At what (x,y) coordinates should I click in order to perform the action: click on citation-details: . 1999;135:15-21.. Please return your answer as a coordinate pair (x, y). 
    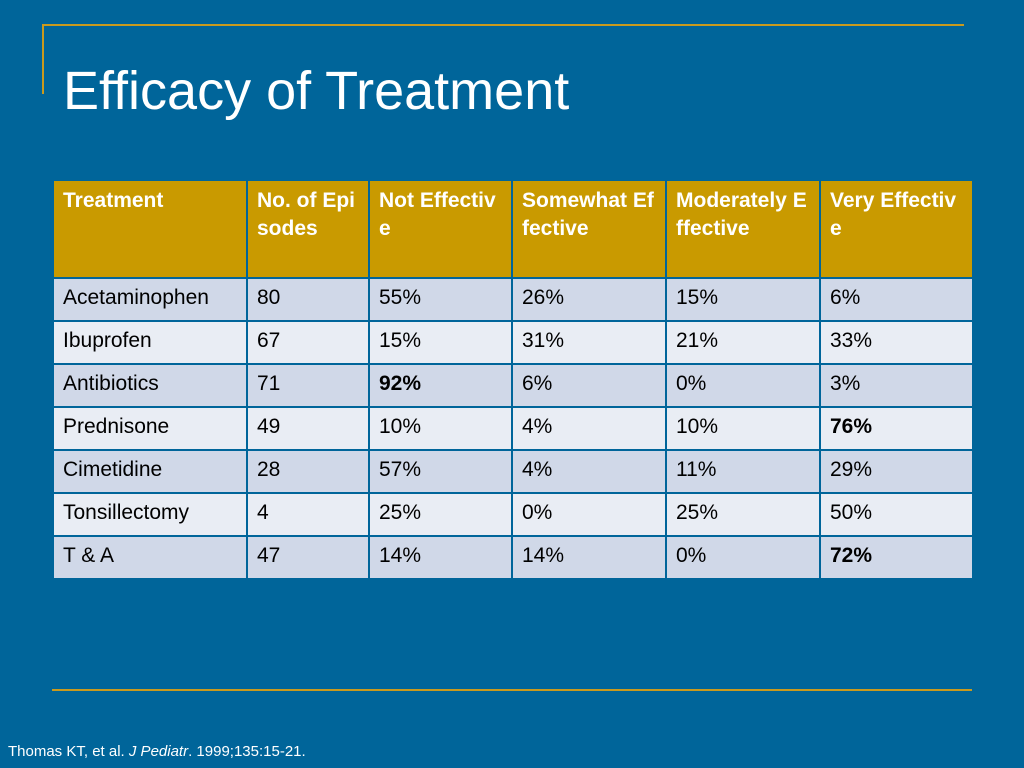
    Looking at the image, I should click on (247, 751).